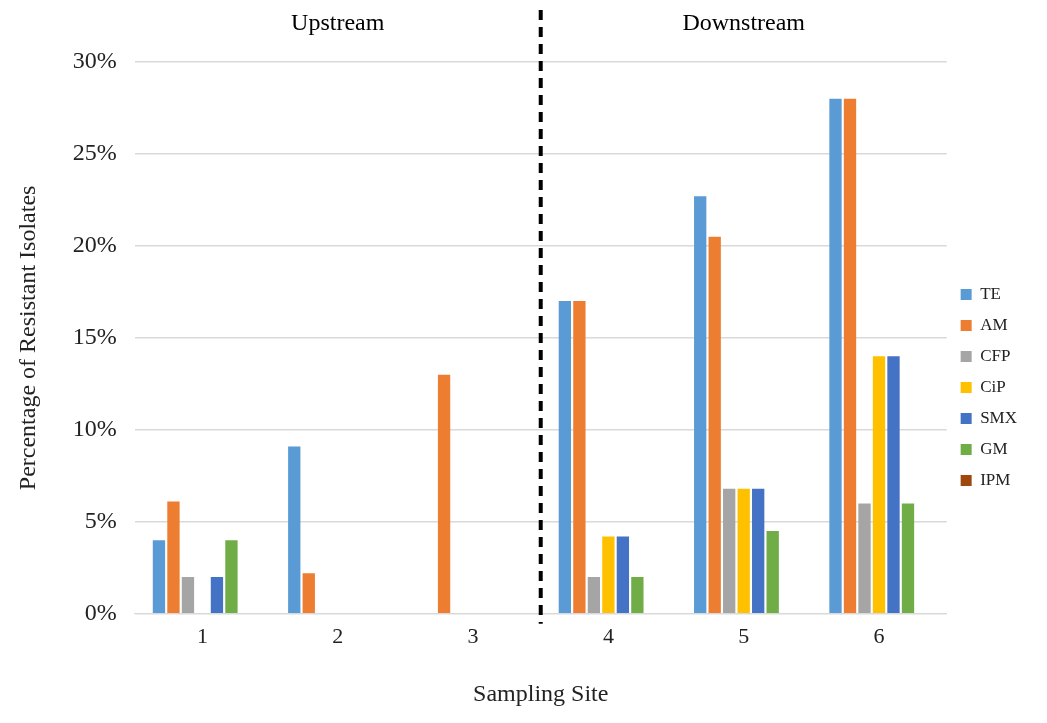 The width and height of the screenshot is (1047, 723). What do you see at coordinates (338, 22) in the screenshot?
I see `text: Upstream` at bounding box center [338, 22].